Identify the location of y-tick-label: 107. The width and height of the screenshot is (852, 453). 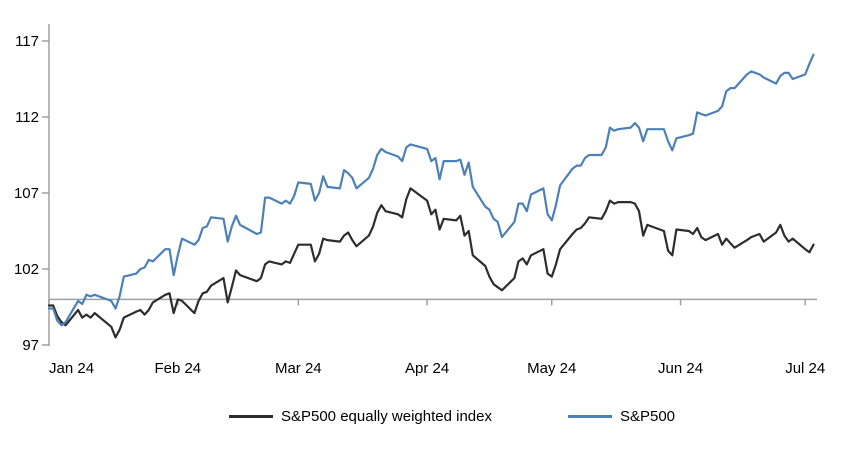
(26, 193).